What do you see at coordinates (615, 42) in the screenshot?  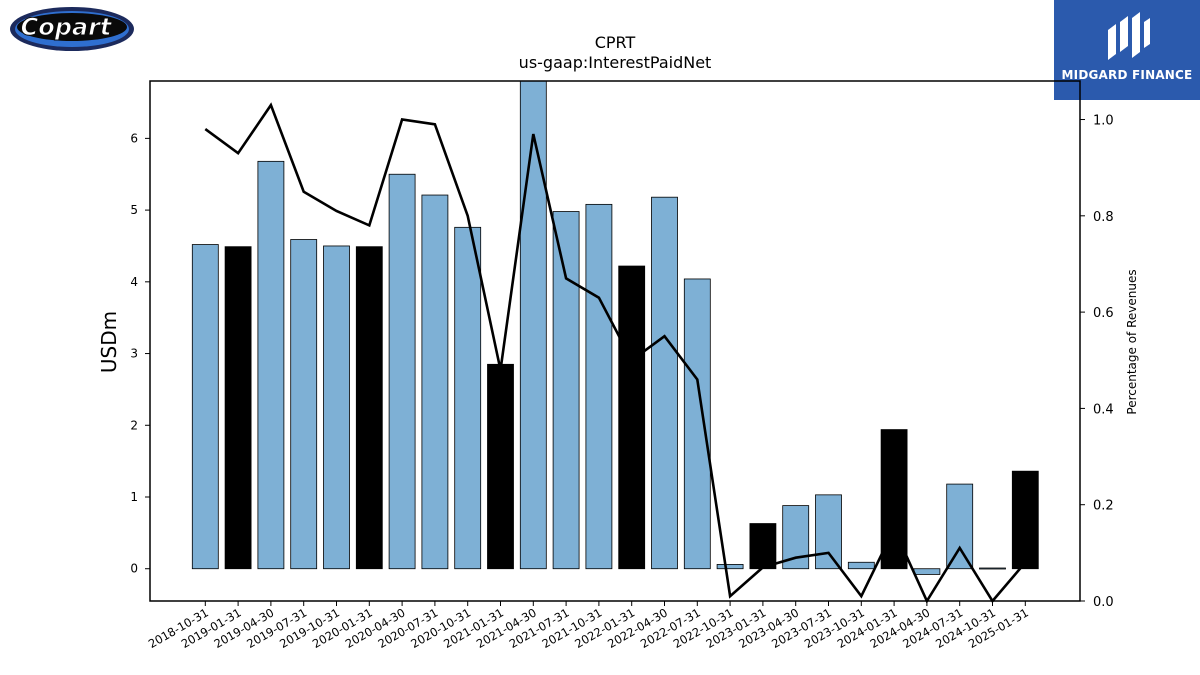 I see `chart-title: CPRT` at bounding box center [615, 42].